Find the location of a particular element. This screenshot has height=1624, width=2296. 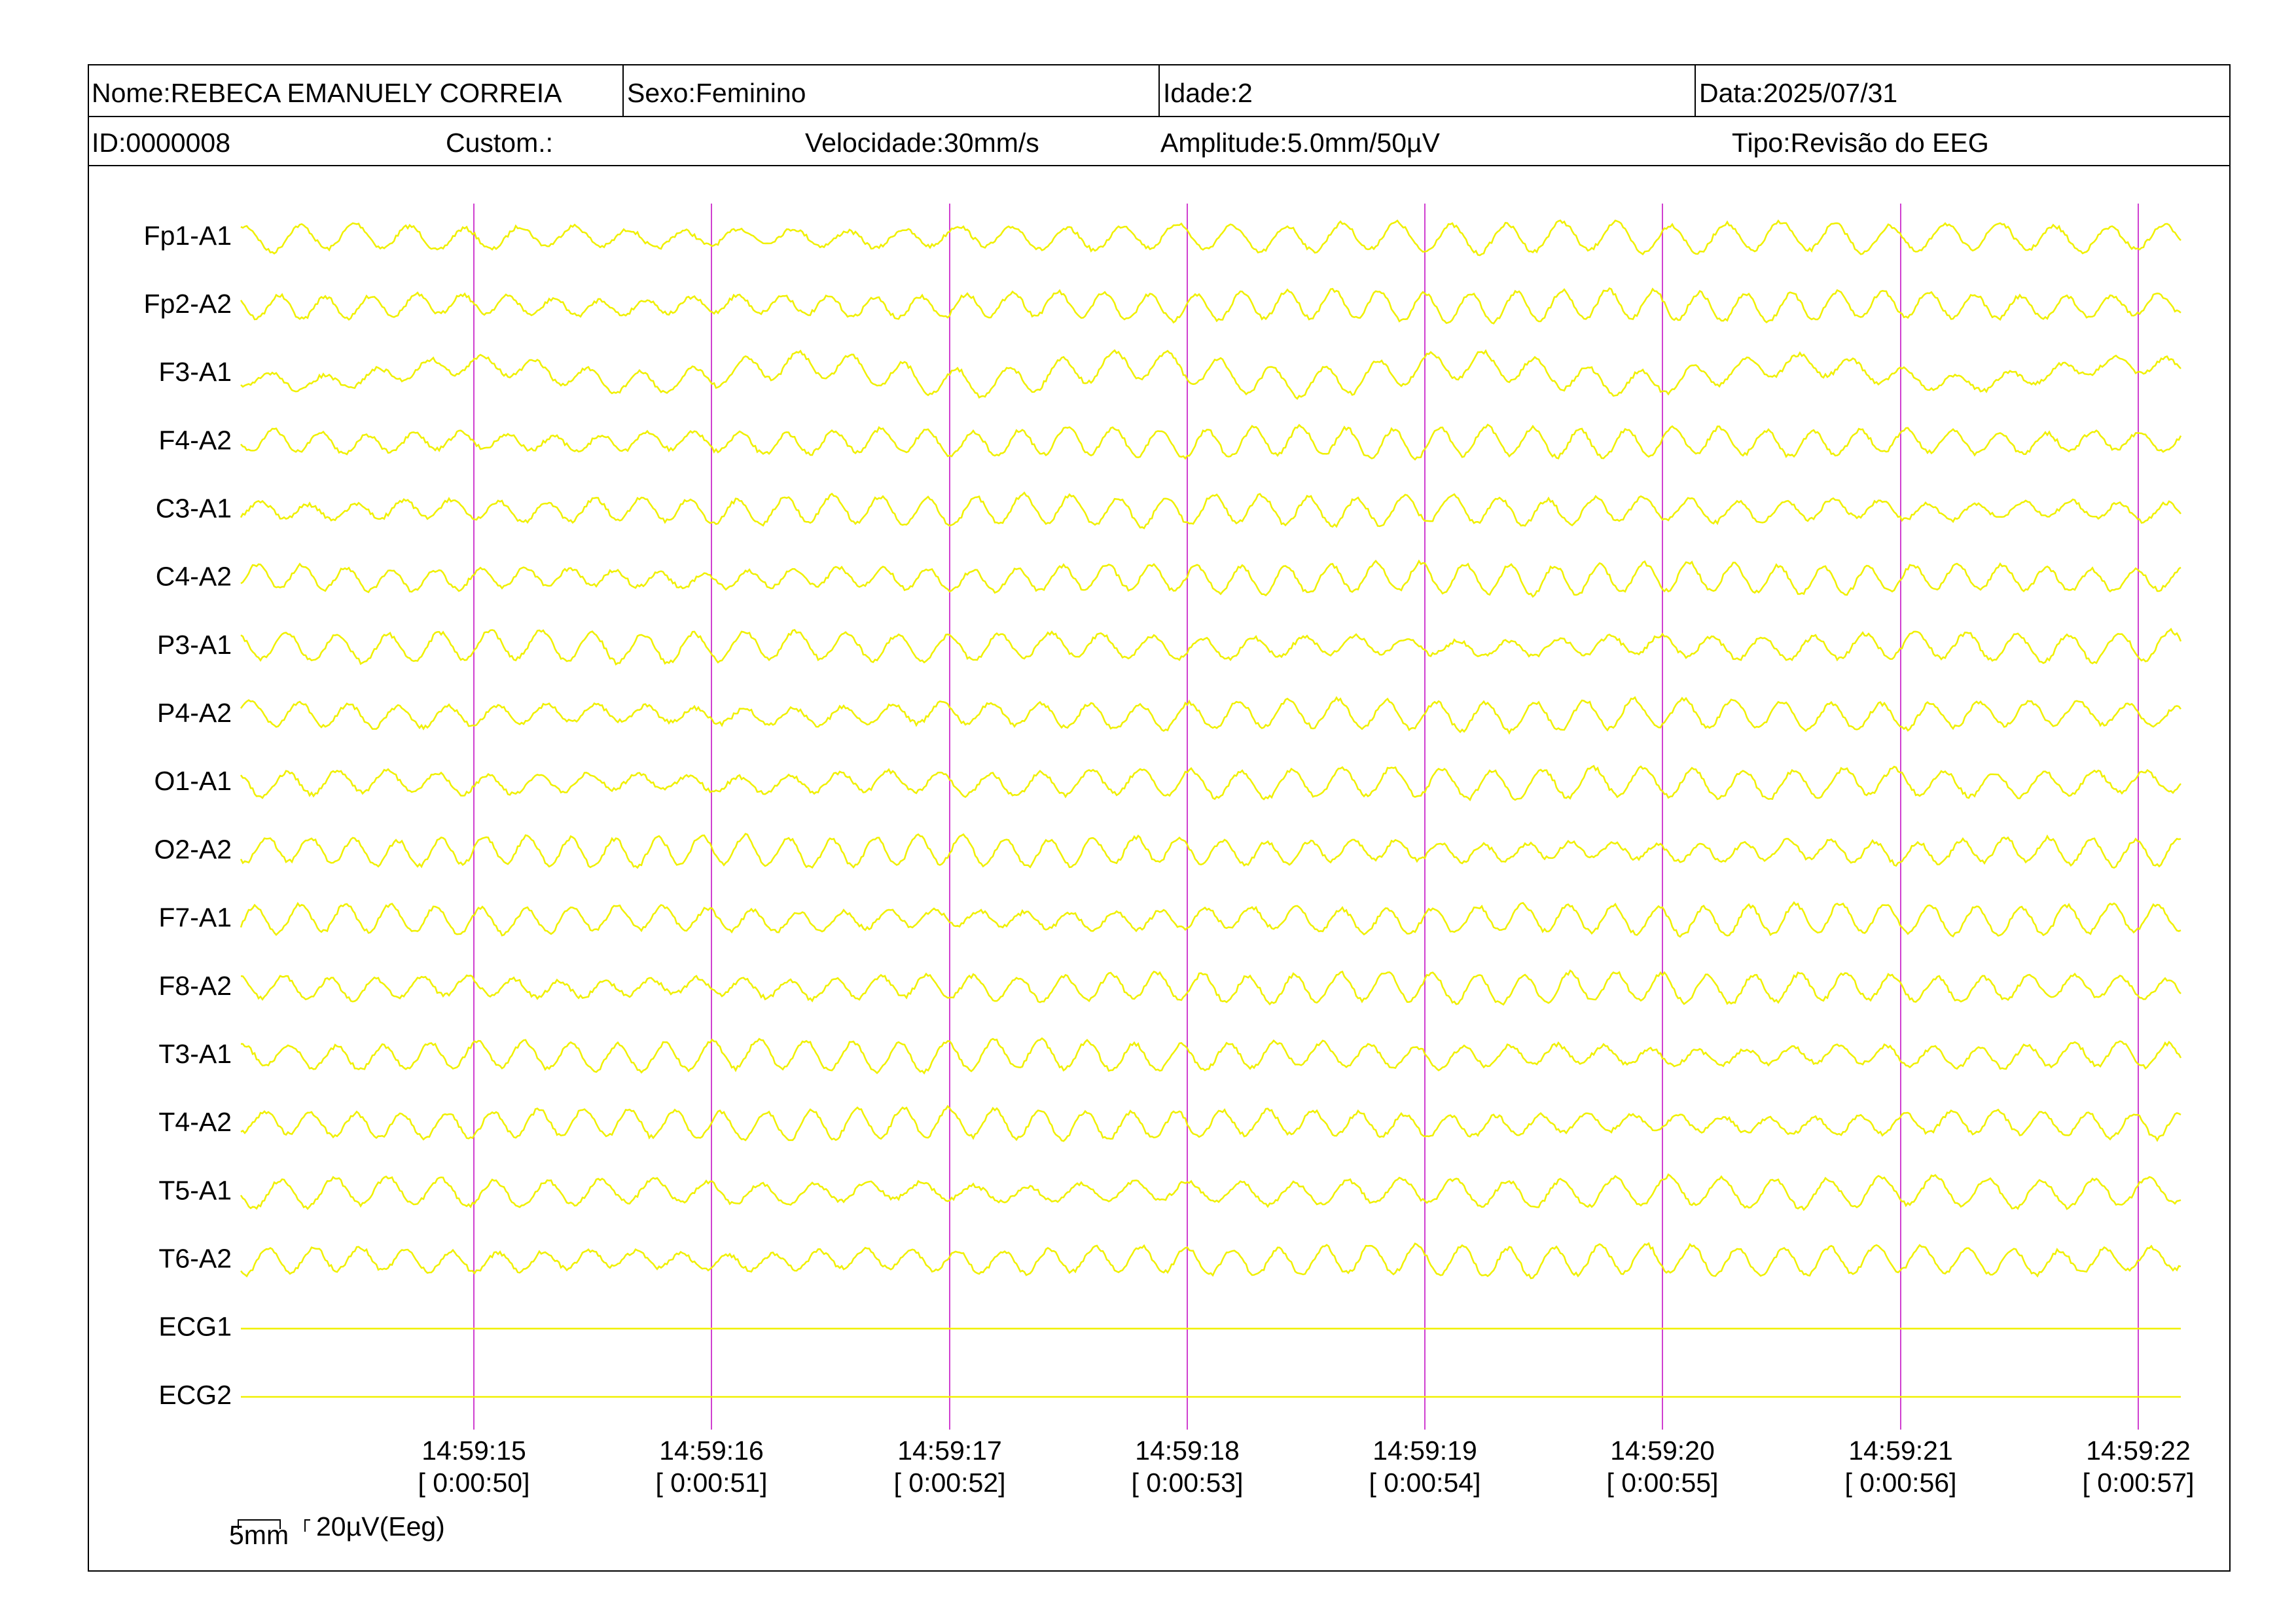

time-label: 14:59:20 is located at coordinates (1662, 1450).